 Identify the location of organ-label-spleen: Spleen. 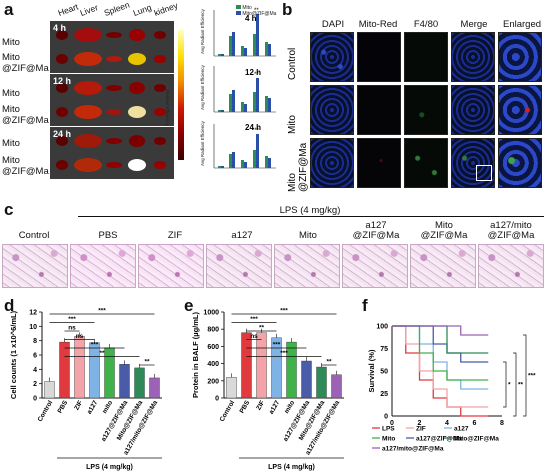
(116, 9).